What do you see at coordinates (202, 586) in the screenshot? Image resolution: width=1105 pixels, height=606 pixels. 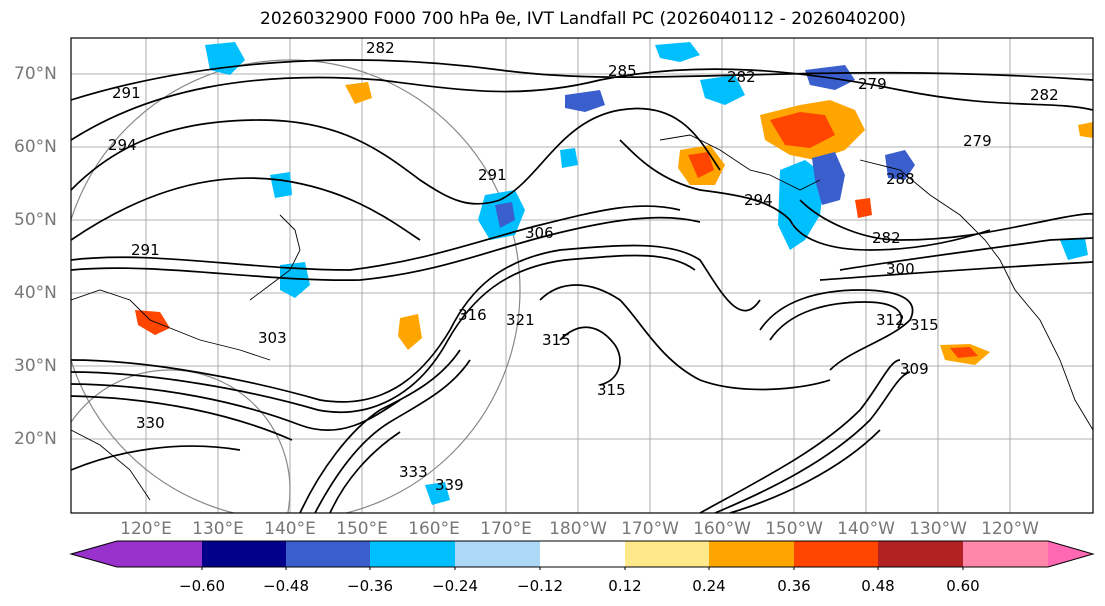 I see `colorbar-tick-label: −0.60` at bounding box center [202, 586].